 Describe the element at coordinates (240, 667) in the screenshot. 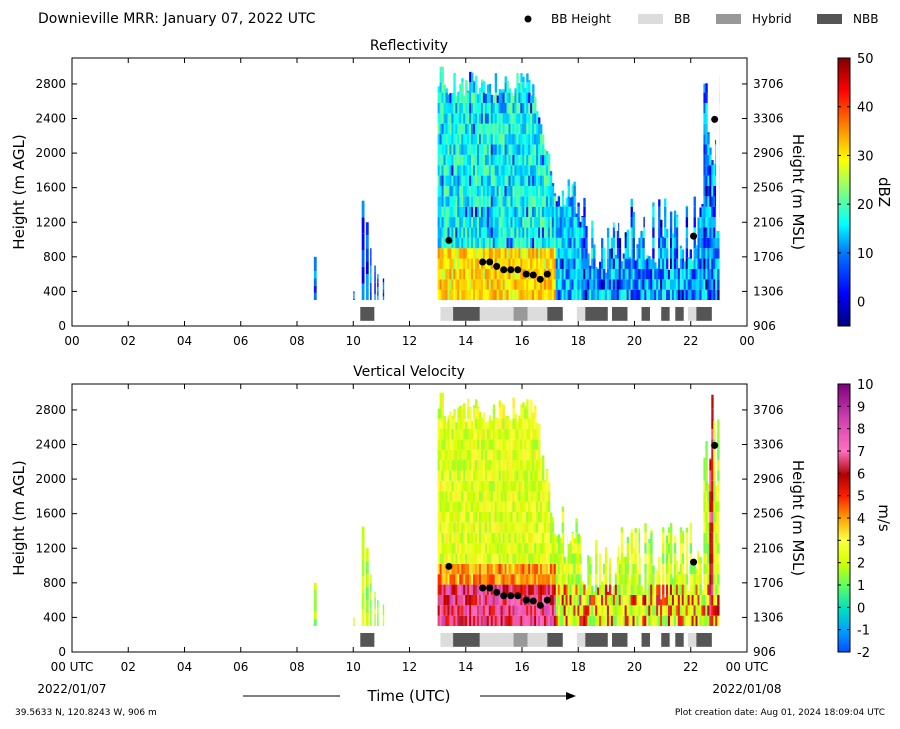

I see `x-tick-label: 06` at that location.